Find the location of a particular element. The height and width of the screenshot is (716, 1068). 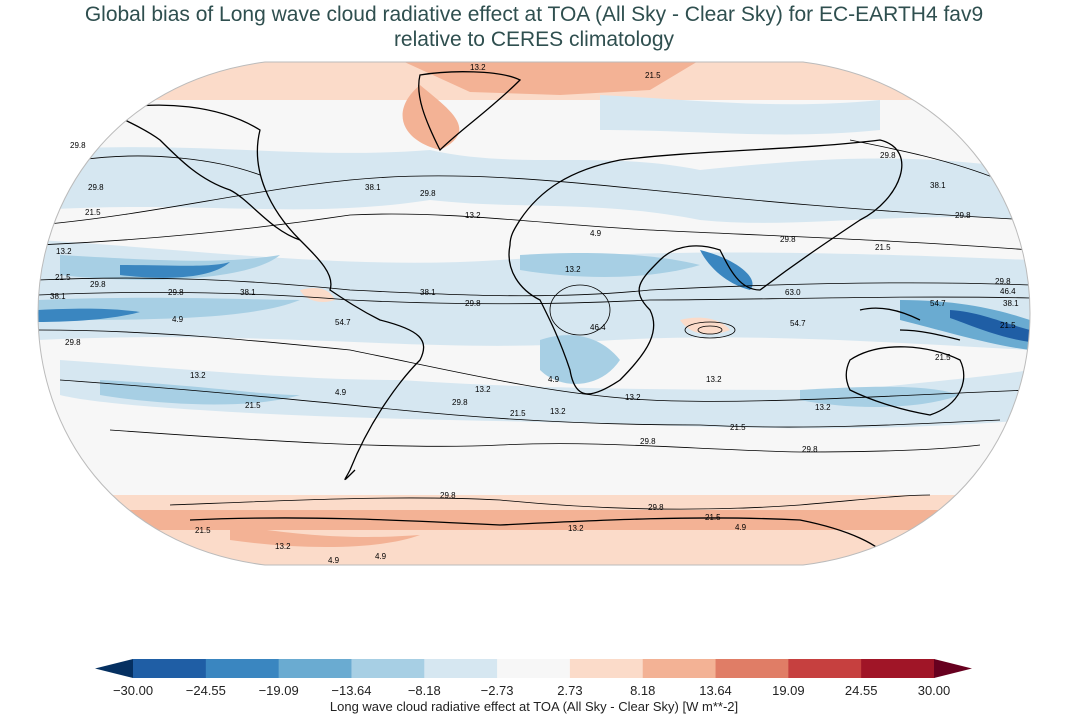

colorbar-tick-label: 8.18 is located at coordinates (643, 690).